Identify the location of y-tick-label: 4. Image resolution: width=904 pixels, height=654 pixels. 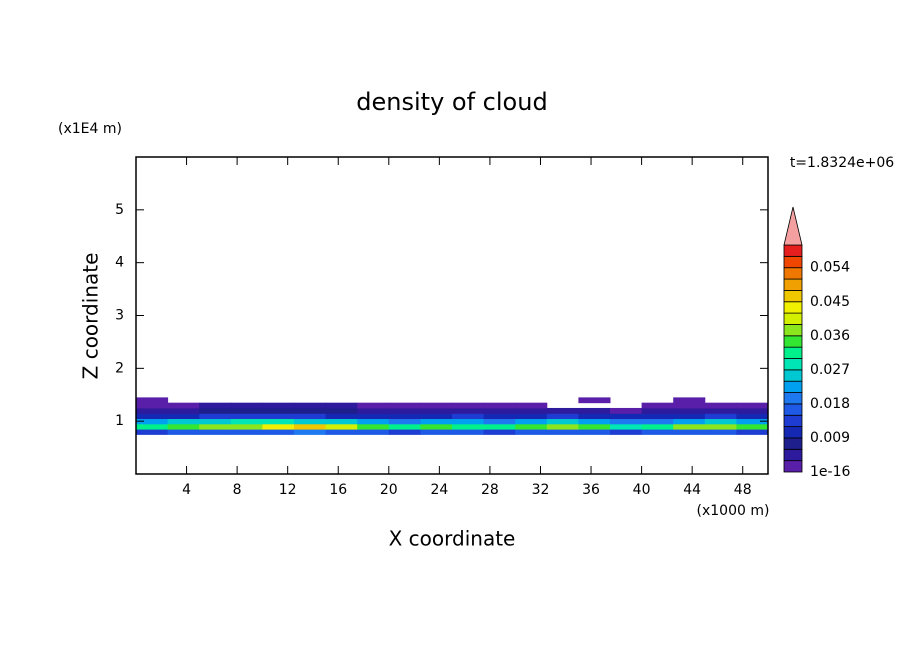
(119, 263).